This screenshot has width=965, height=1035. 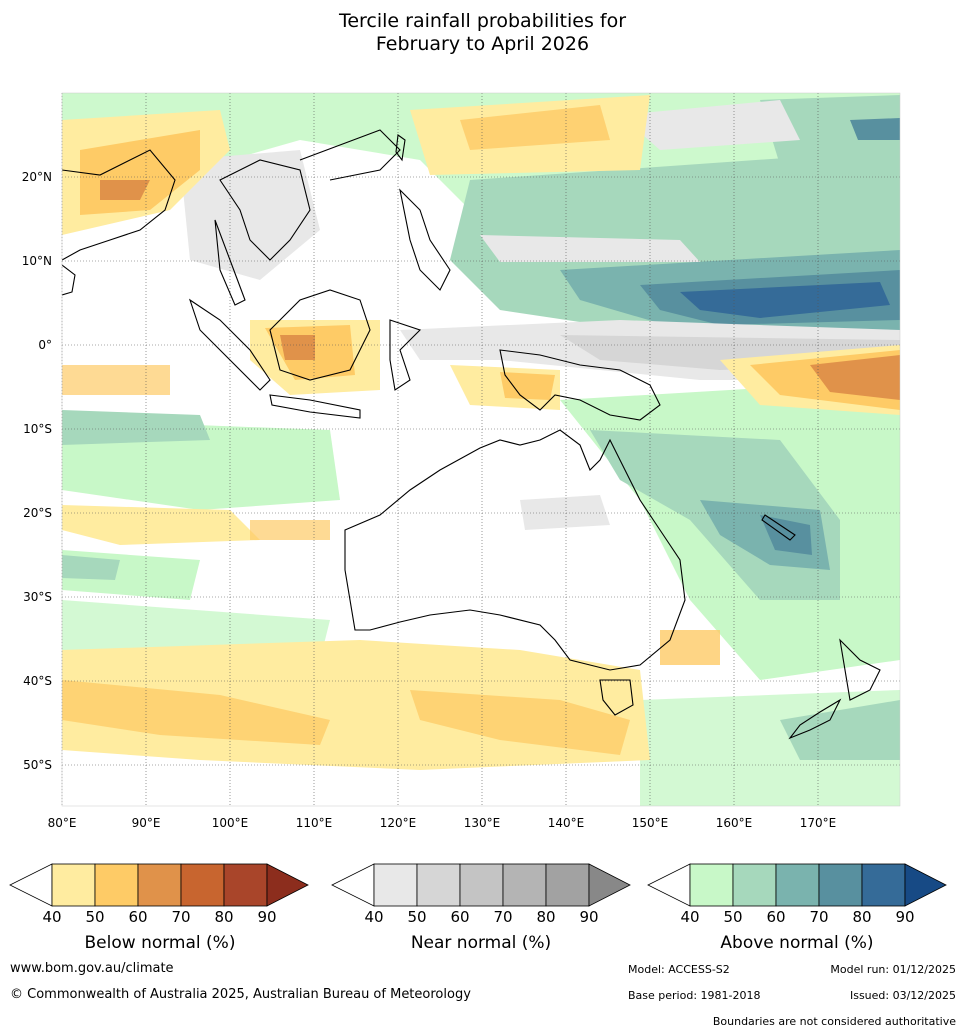 I want to click on lon-label: 80°E, so click(x=62, y=823).